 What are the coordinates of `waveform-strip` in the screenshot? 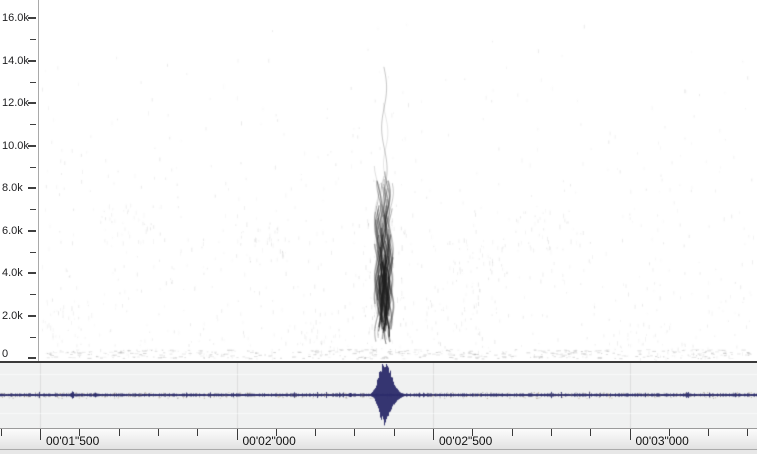 It's located at (378, 395).